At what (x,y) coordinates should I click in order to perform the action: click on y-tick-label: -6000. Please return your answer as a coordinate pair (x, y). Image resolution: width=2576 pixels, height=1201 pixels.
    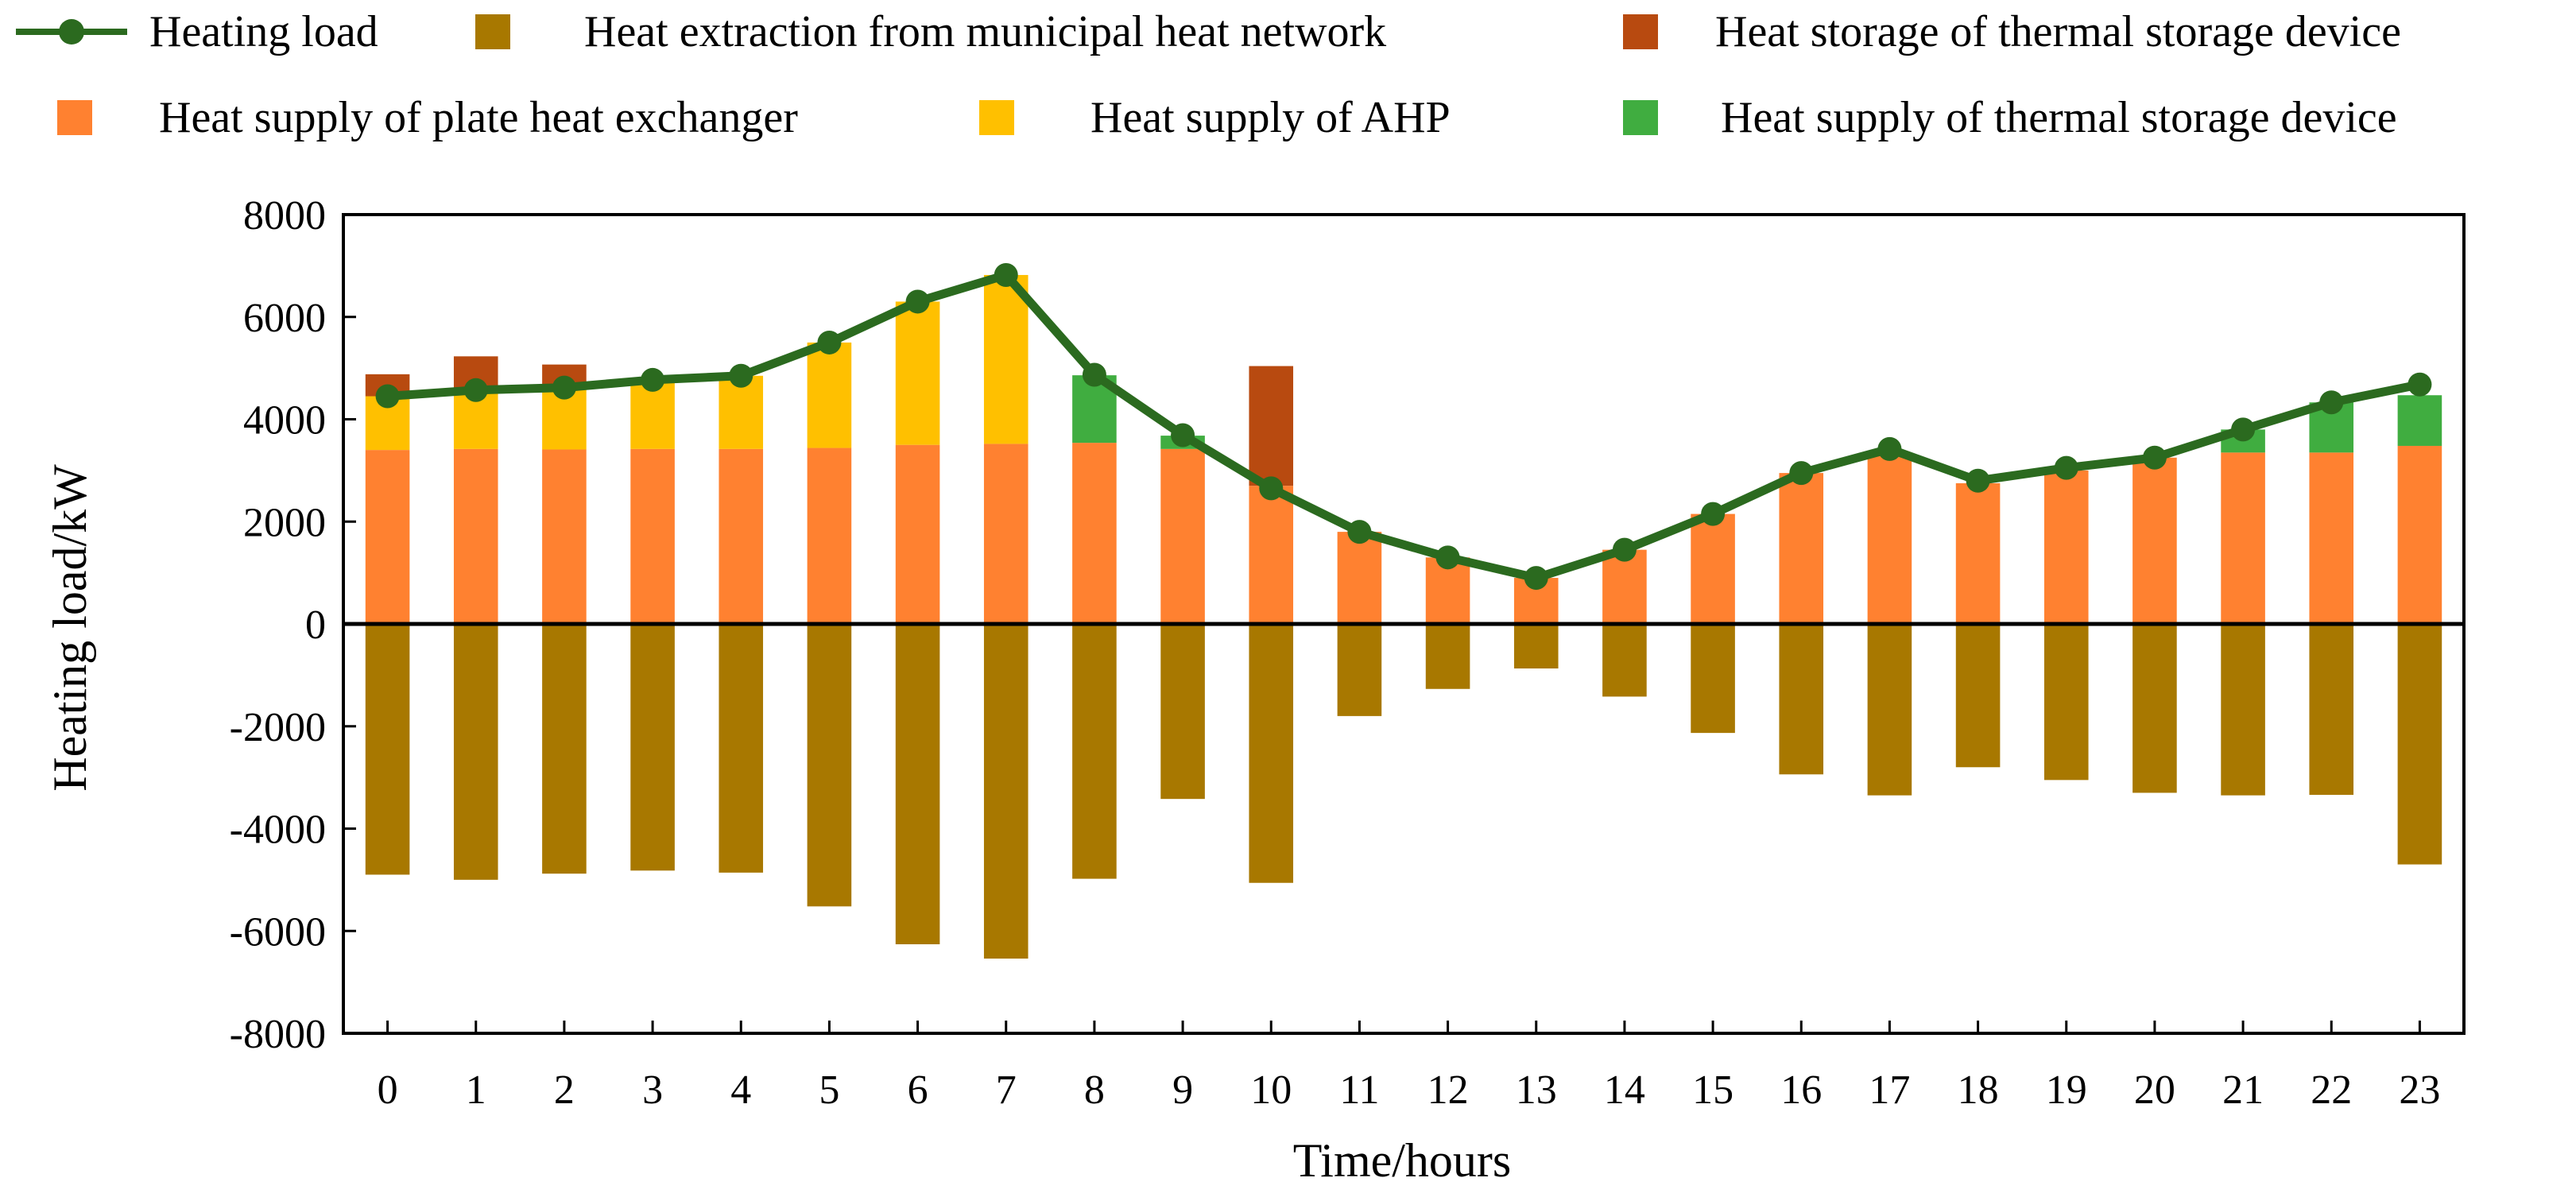
    Looking at the image, I should click on (278, 932).